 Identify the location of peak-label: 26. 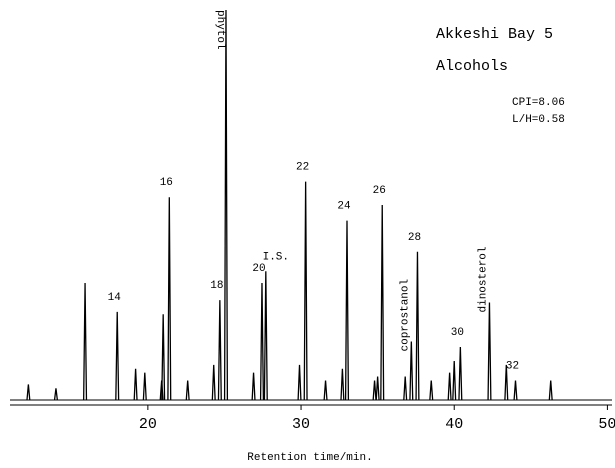
(379, 191).